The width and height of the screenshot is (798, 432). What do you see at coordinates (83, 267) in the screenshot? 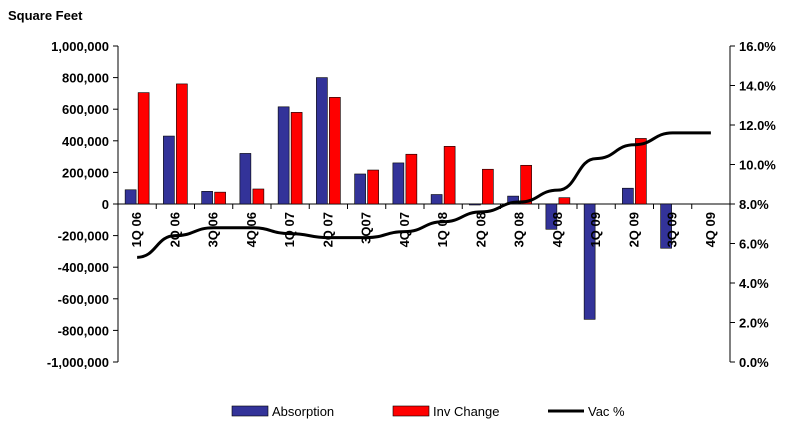
I see `left-tick-label: -400,000` at bounding box center [83, 267].